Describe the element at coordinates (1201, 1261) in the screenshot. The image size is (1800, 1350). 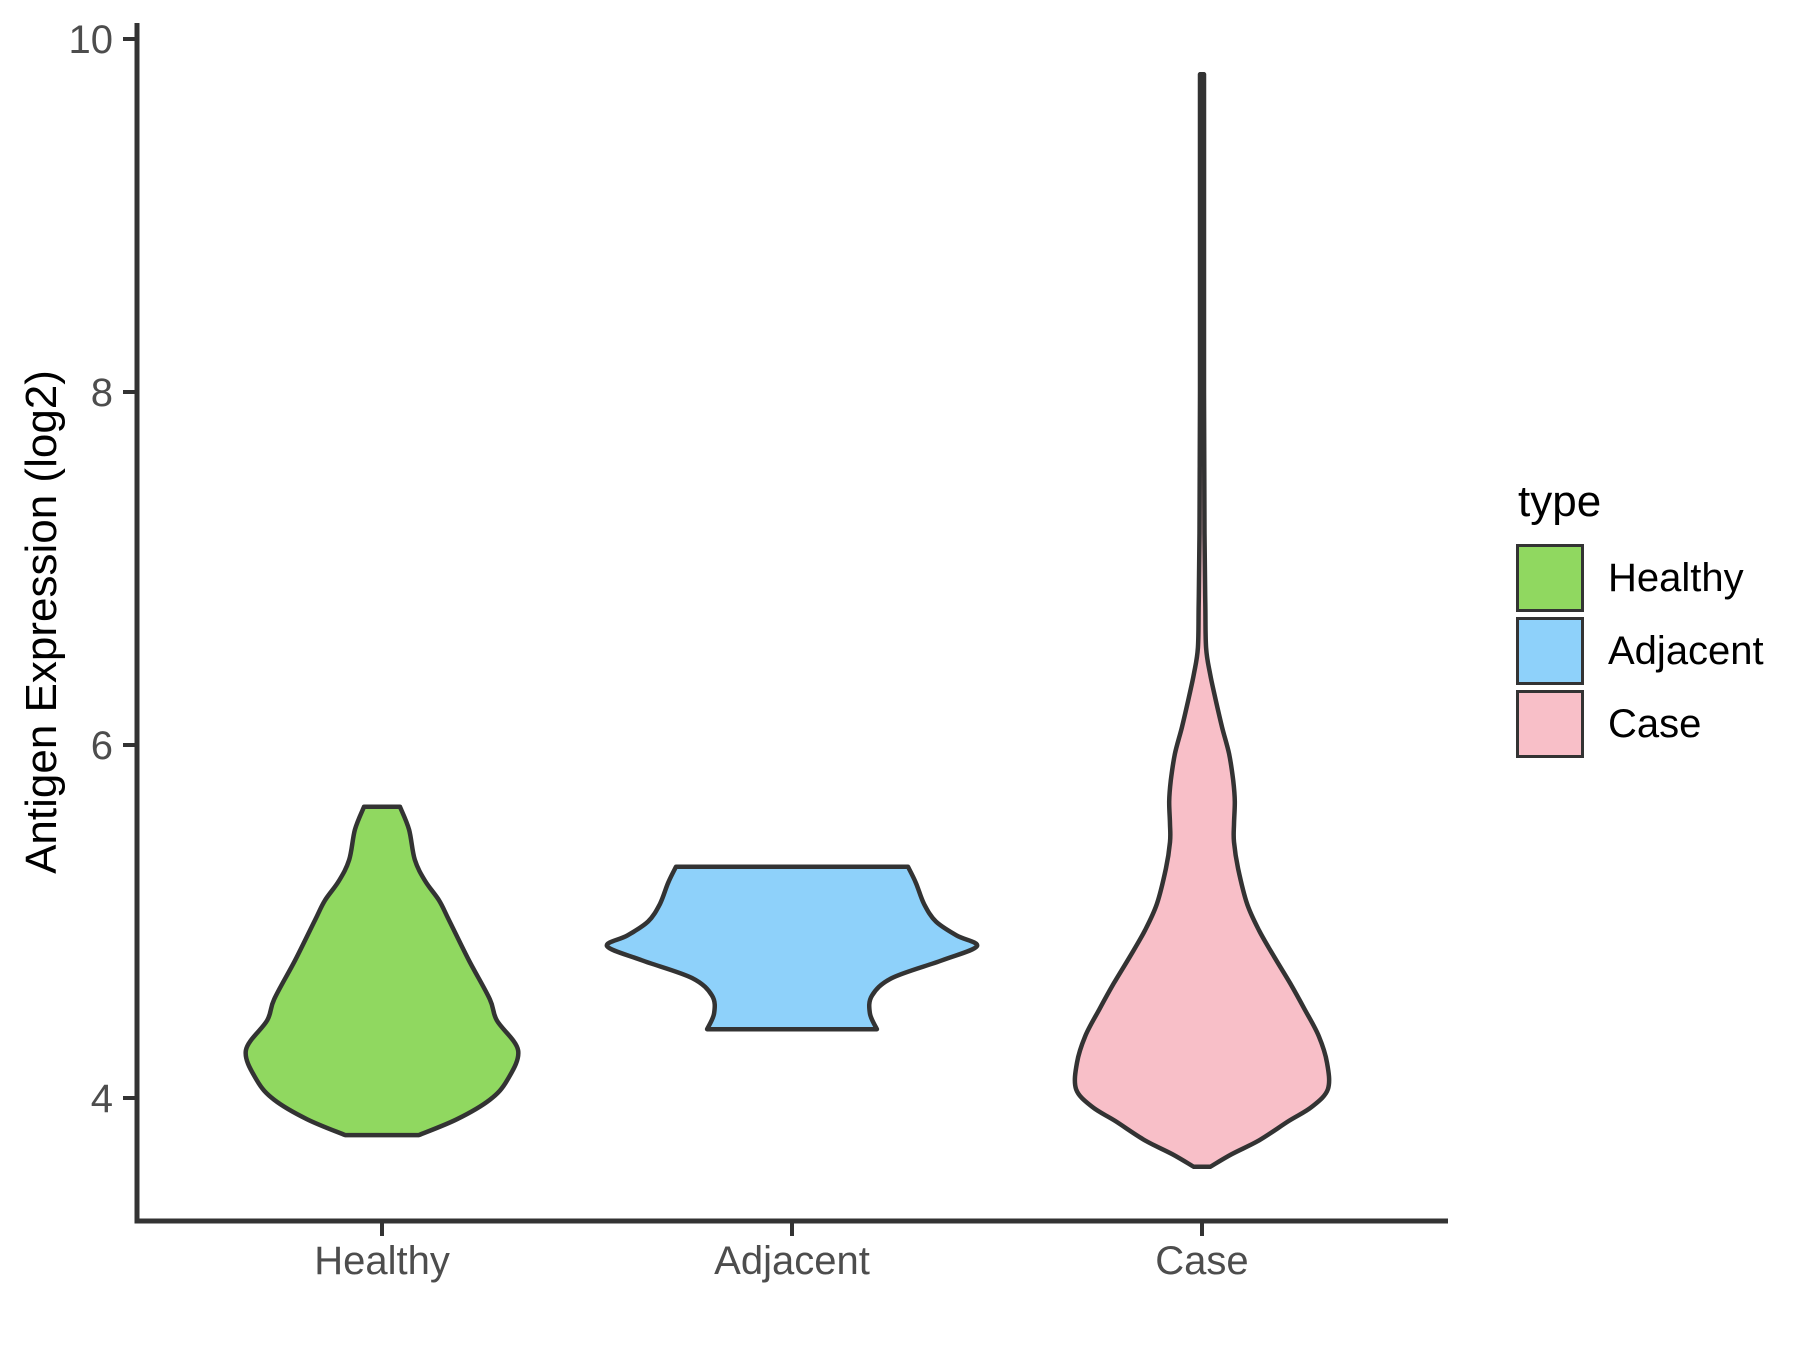
I see `x-tick-label-case: Case` at that location.